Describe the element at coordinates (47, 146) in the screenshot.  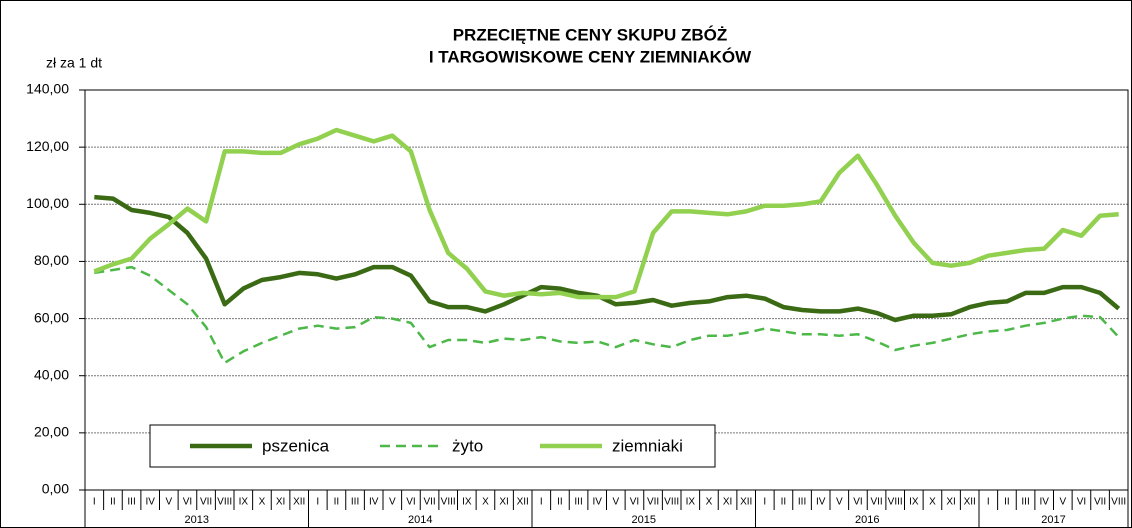
I see `y-tick-label: 120,00` at that location.